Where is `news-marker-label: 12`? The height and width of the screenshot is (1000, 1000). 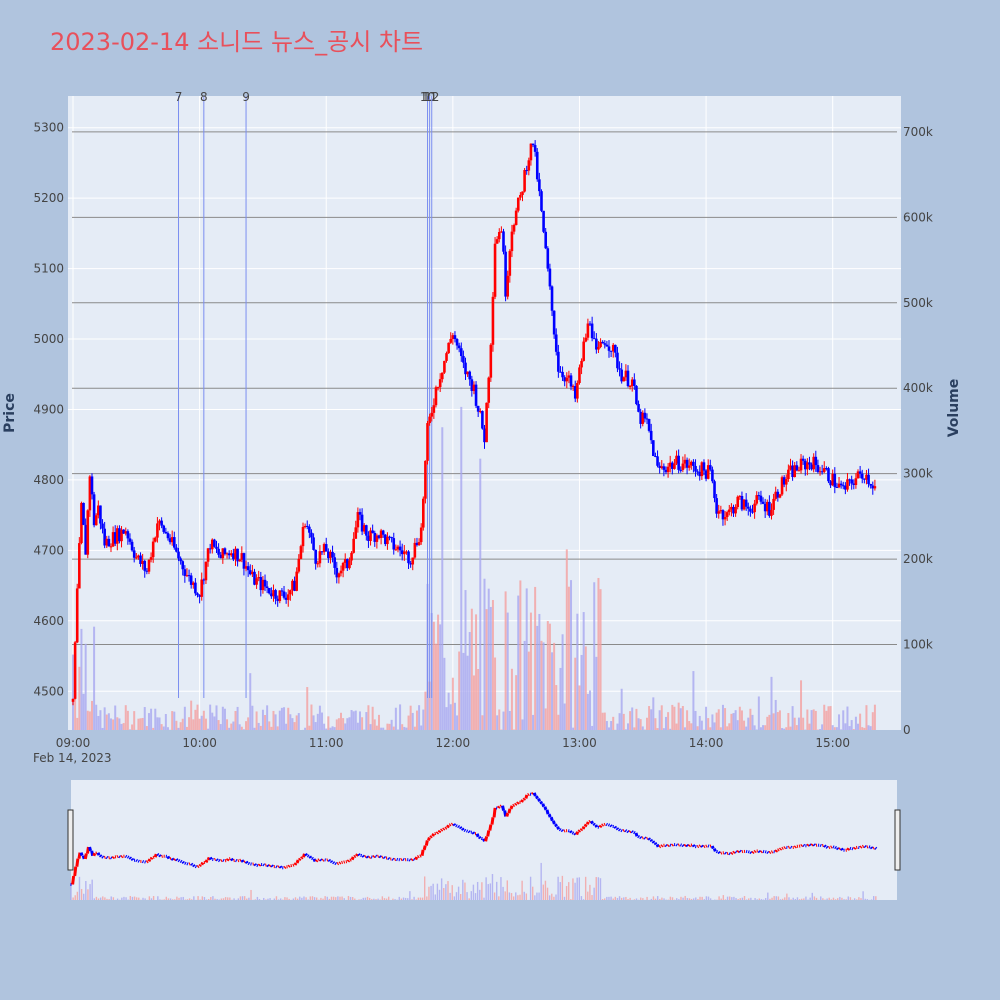
news-marker-label: 12 is located at coordinates (431, 97).